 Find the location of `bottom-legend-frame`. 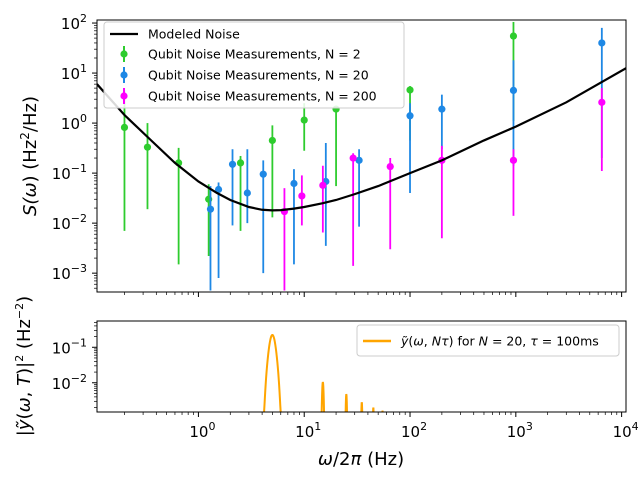

bottom-legend-frame is located at coordinates (488, 340).